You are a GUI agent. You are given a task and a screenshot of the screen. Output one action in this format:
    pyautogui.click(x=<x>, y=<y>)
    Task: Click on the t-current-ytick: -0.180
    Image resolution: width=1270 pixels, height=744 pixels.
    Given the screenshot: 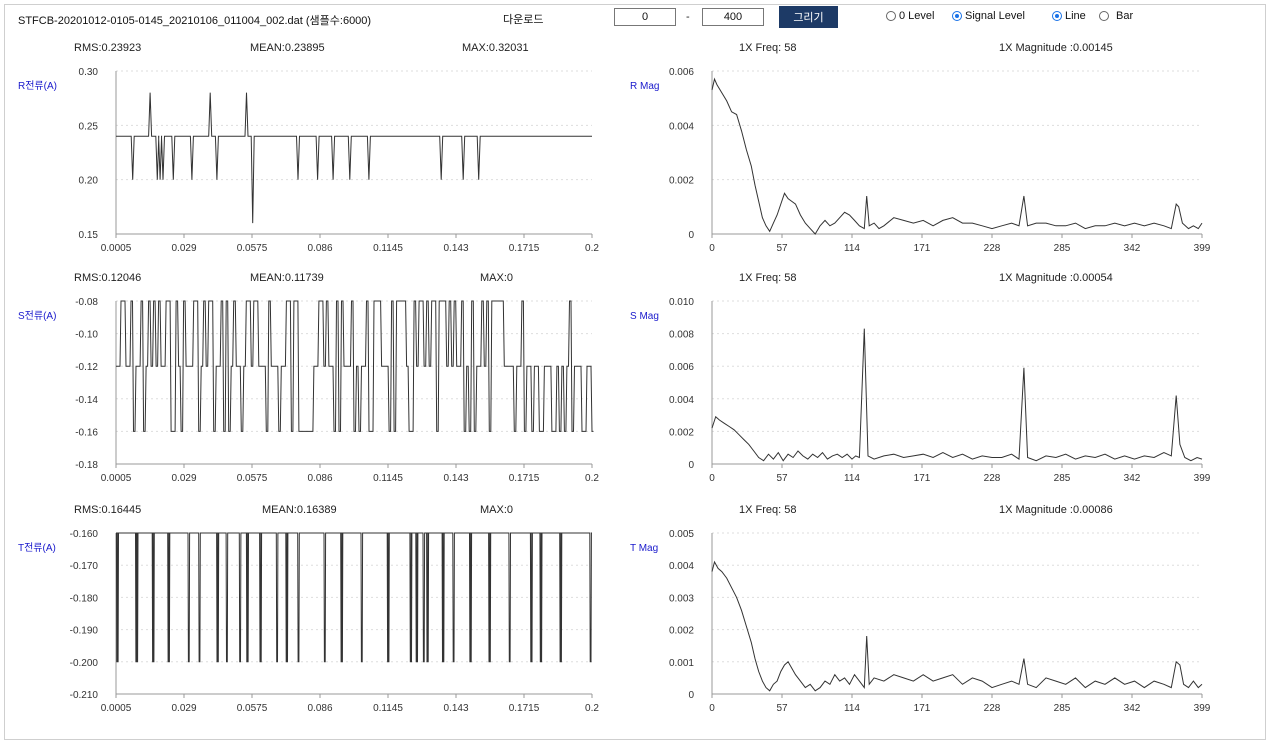 What is the action you would take?
    pyautogui.click(x=84, y=598)
    